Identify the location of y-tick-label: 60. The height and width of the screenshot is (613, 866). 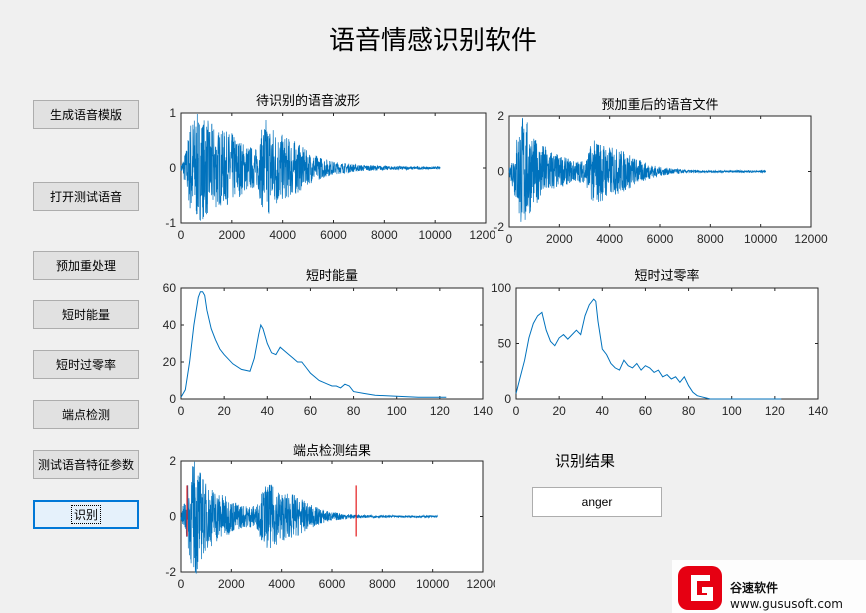
(170, 288).